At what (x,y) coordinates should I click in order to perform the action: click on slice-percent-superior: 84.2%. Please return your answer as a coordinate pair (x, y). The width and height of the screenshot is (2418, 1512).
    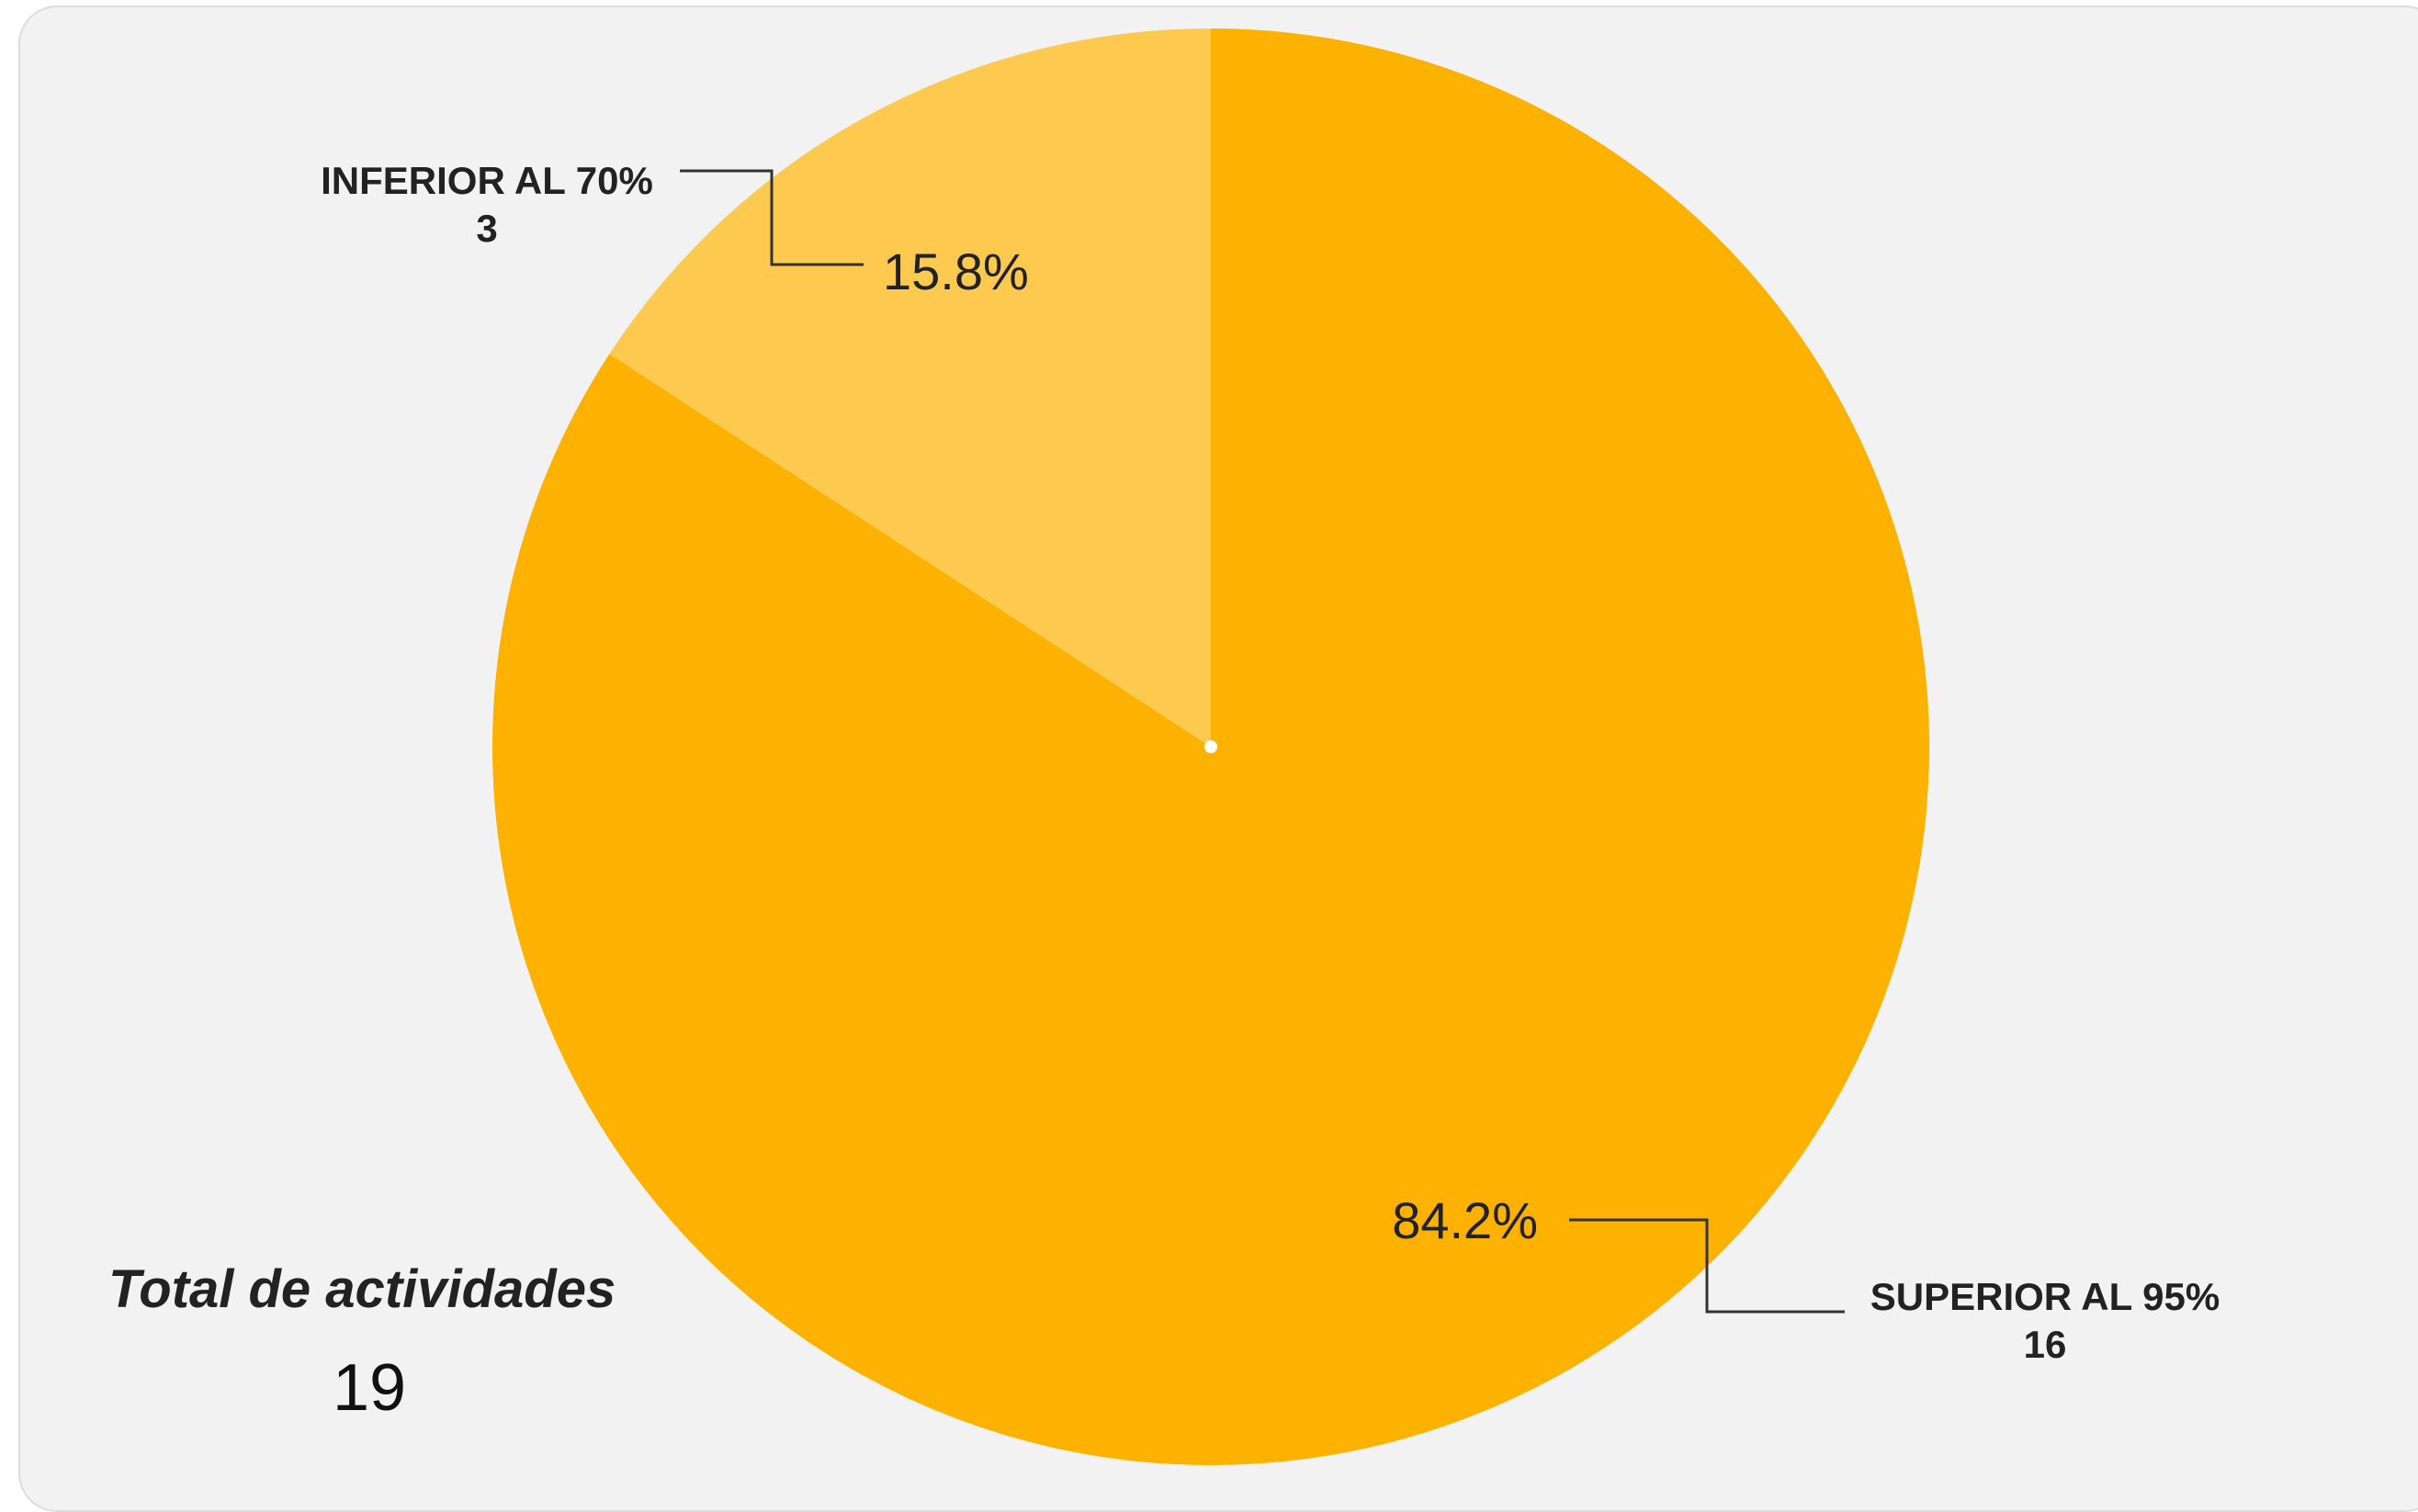
    Looking at the image, I should click on (1465, 1220).